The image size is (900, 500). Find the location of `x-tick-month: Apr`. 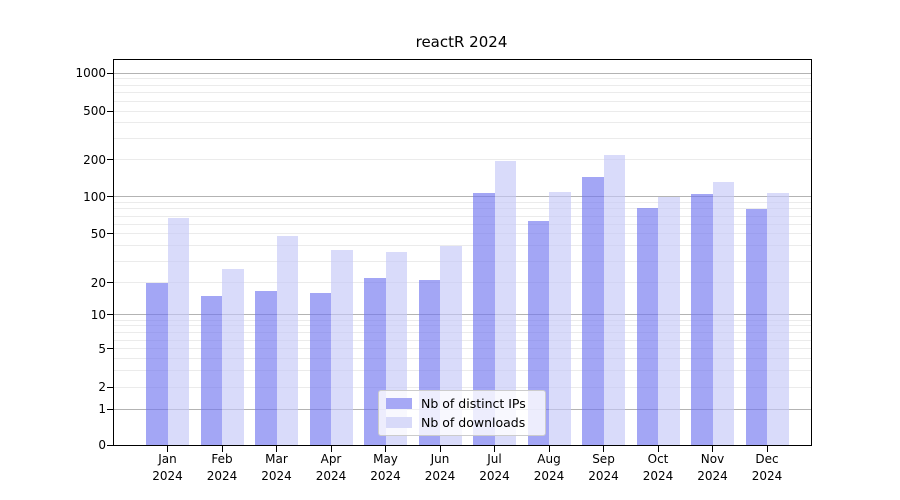

x-tick-month: Apr is located at coordinates (331, 459).